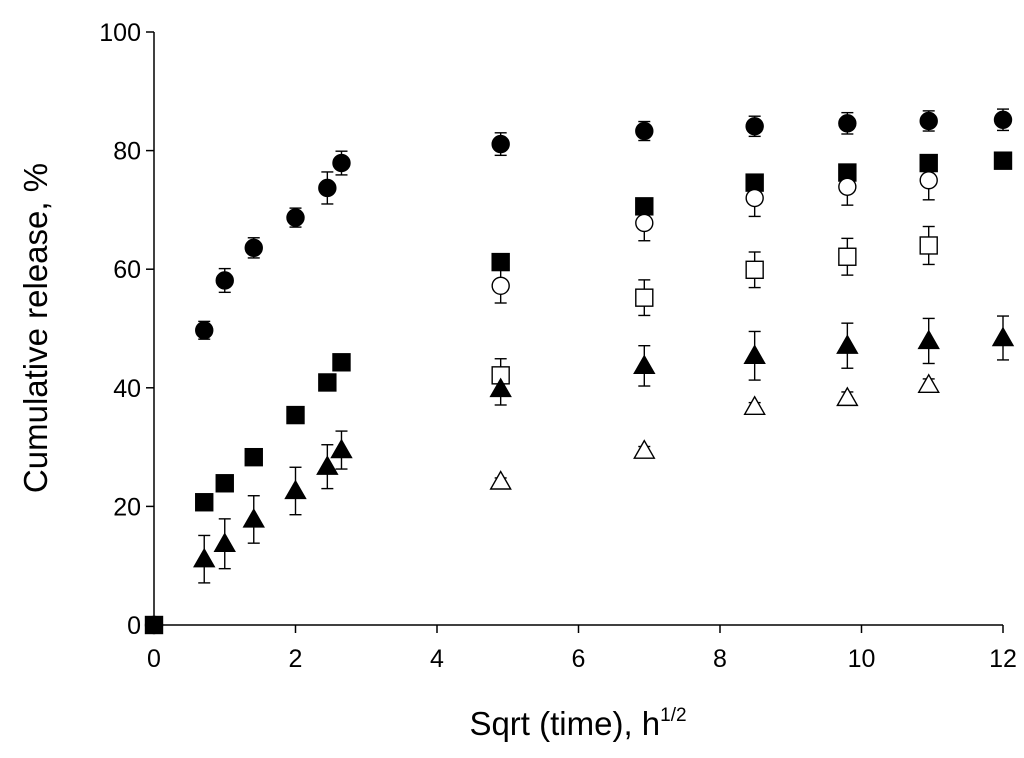 Image resolution: width=1024 pixels, height=758 pixels. Describe the element at coordinates (120, 33) in the screenshot. I see `y-tick-label: 100` at that location.